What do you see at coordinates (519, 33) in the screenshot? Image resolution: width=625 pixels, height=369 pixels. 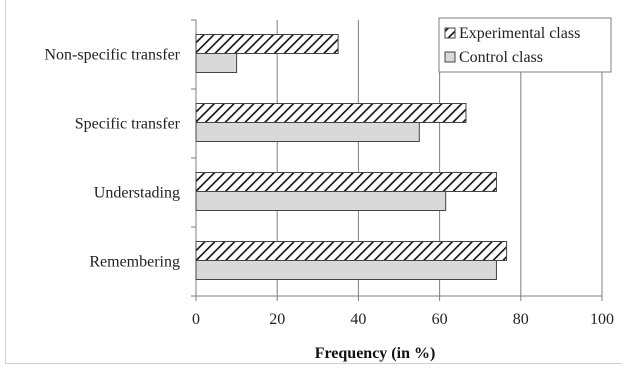 I see `legend-label: Experimental class` at bounding box center [519, 33].